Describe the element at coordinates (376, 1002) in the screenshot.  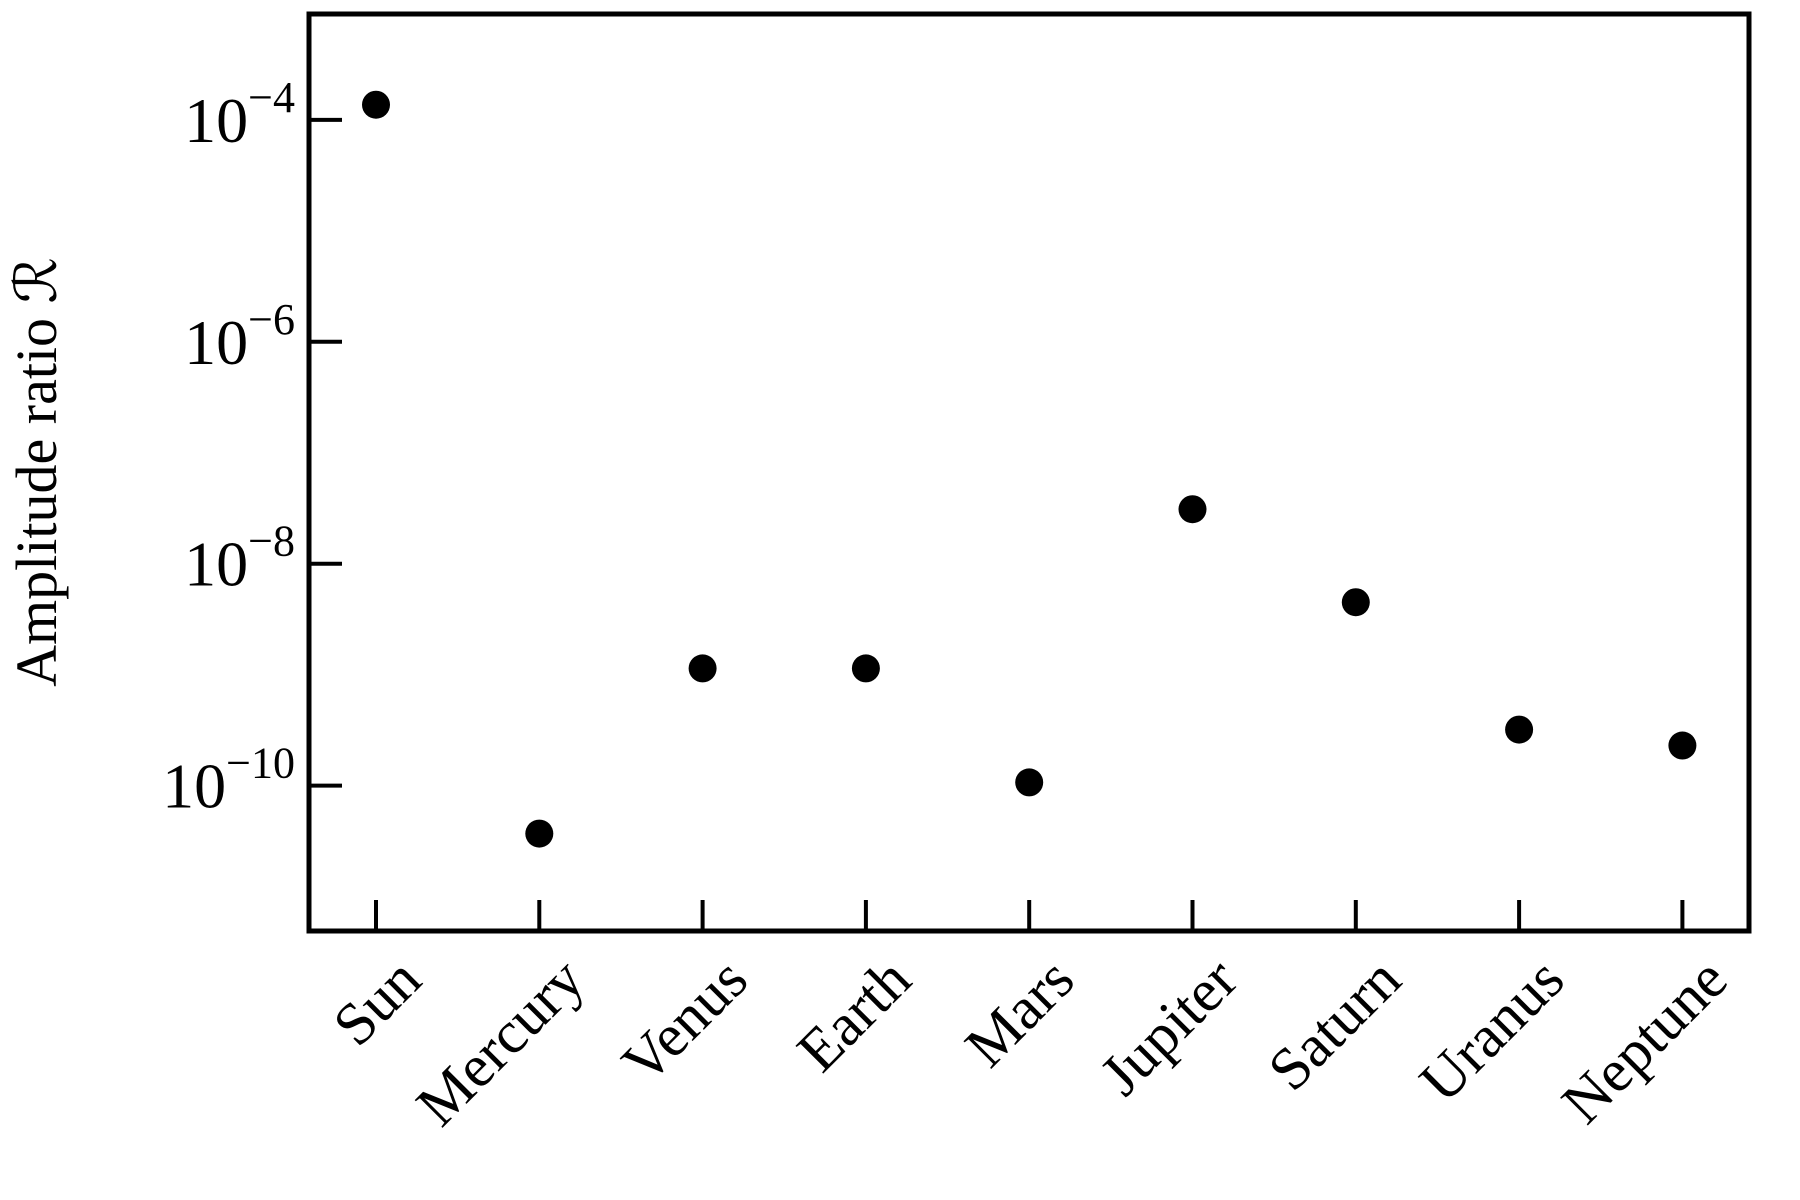
I see `x-tick-label: Sun` at that location.